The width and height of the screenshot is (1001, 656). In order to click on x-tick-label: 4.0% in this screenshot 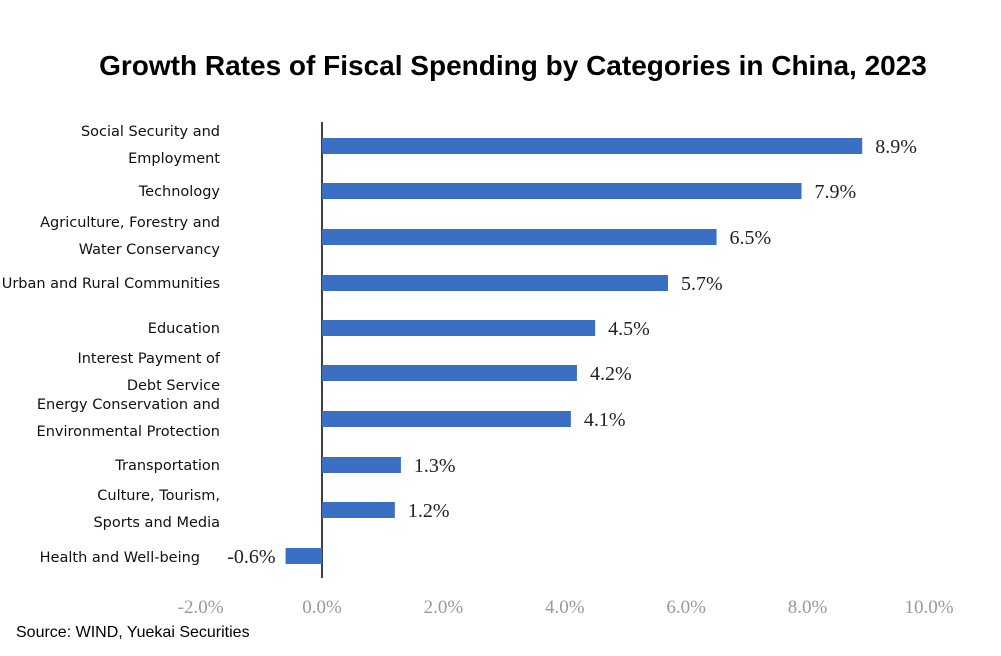, I will do `click(565, 607)`.